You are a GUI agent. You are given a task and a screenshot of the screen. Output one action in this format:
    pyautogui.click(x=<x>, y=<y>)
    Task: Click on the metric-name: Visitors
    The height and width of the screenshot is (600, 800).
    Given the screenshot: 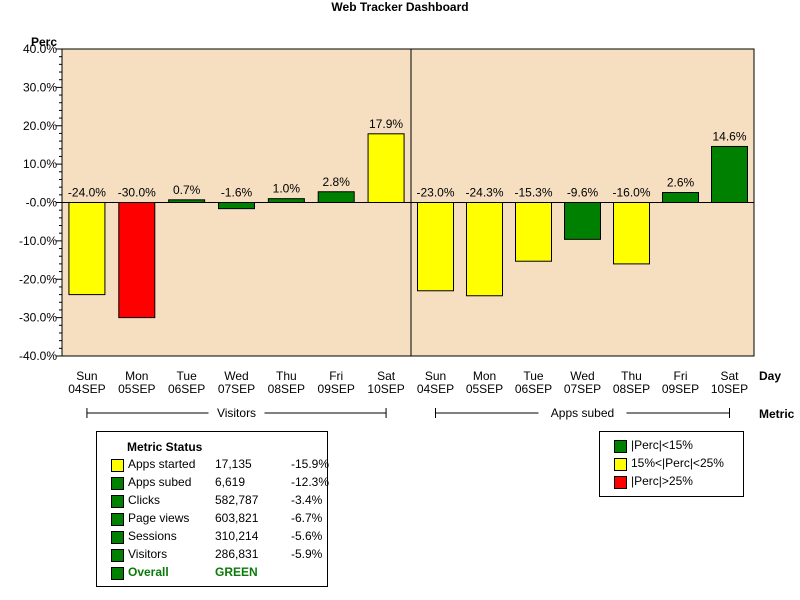 What is the action you would take?
    pyautogui.click(x=148, y=554)
    